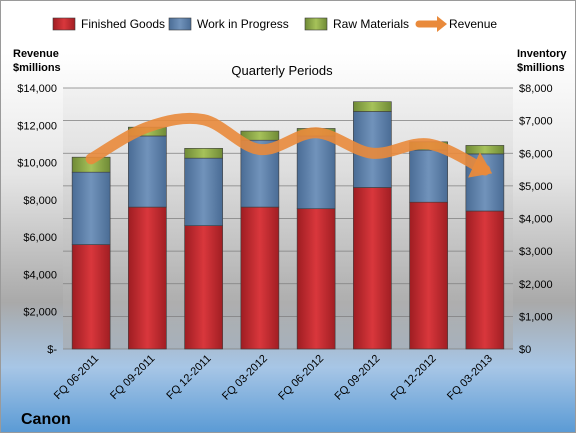 The width and height of the screenshot is (576, 433). I want to click on legend-swatch-work-in-progress, so click(180, 24).